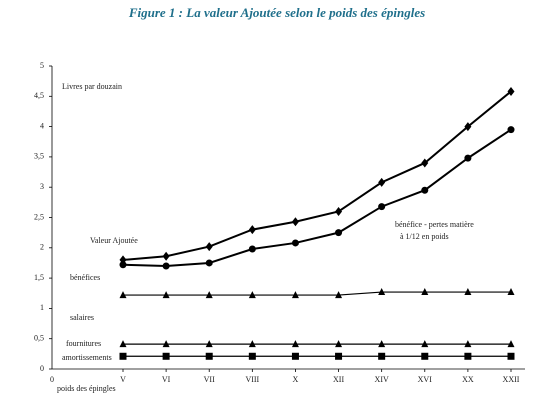 The height and width of the screenshot is (406, 554). Describe the element at coordinates (468, 379) in the screenshot. I see `x-tick-label: XX` at that location.